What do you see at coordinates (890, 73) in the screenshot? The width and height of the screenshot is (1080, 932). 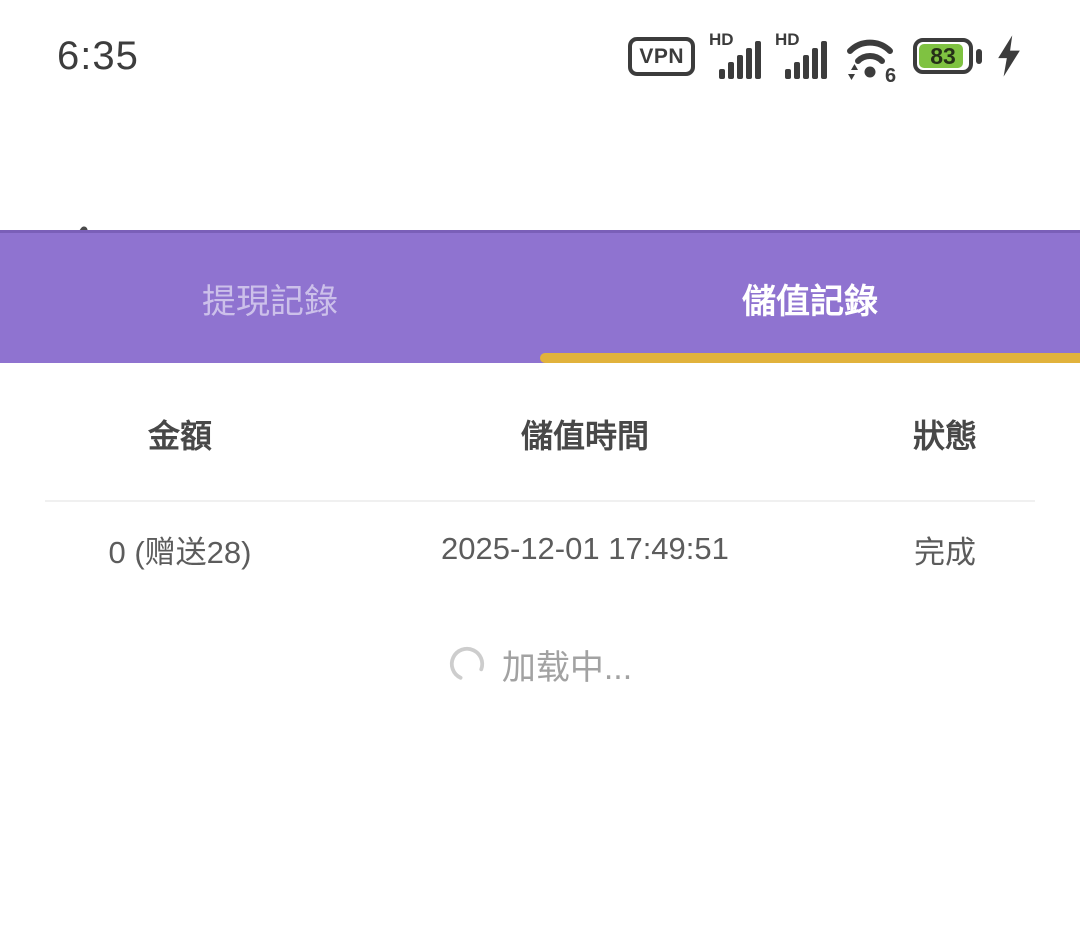 I see `wifi-standard-label: 6` at bounding box center [890, 73].